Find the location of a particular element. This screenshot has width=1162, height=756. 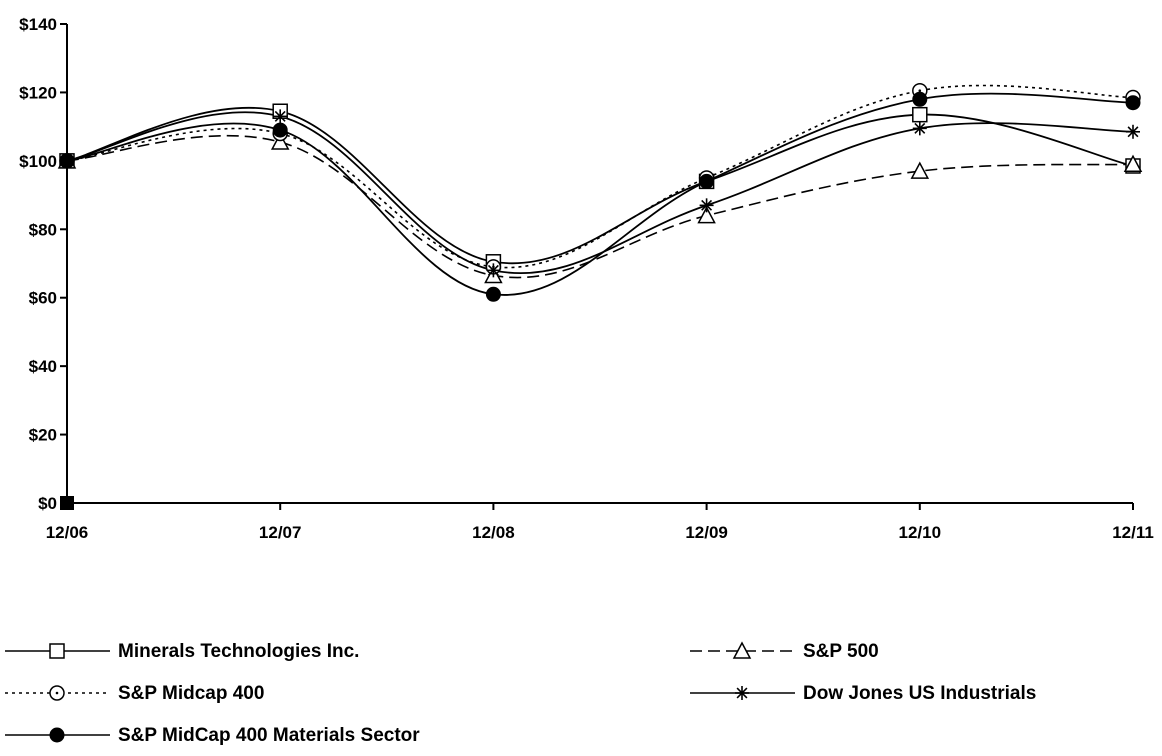

y-tick-label: $0 is located at coordinates (47, 503).